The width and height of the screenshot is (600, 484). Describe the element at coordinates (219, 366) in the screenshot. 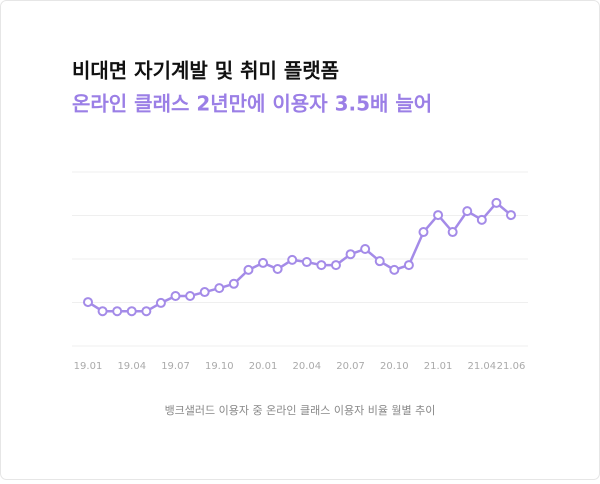

I see `x-tick-label: 19.10` at that location.